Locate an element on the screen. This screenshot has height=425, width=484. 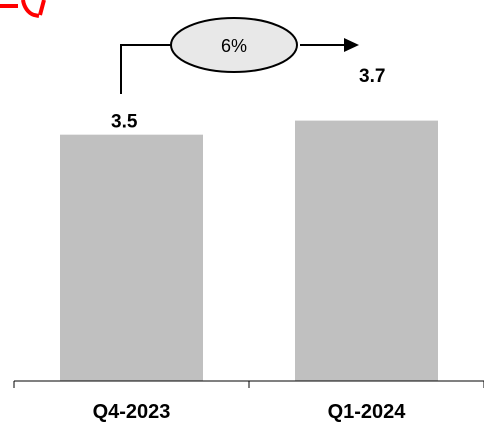
x-tick-q4-2023: Q4-2023 is located at coordinates (132, 412).